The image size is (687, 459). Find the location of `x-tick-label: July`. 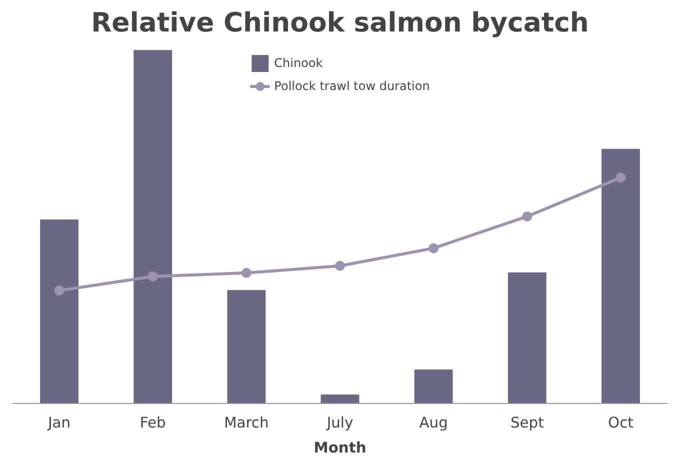

x-tick-label: July is located at coordinates (340, 423).